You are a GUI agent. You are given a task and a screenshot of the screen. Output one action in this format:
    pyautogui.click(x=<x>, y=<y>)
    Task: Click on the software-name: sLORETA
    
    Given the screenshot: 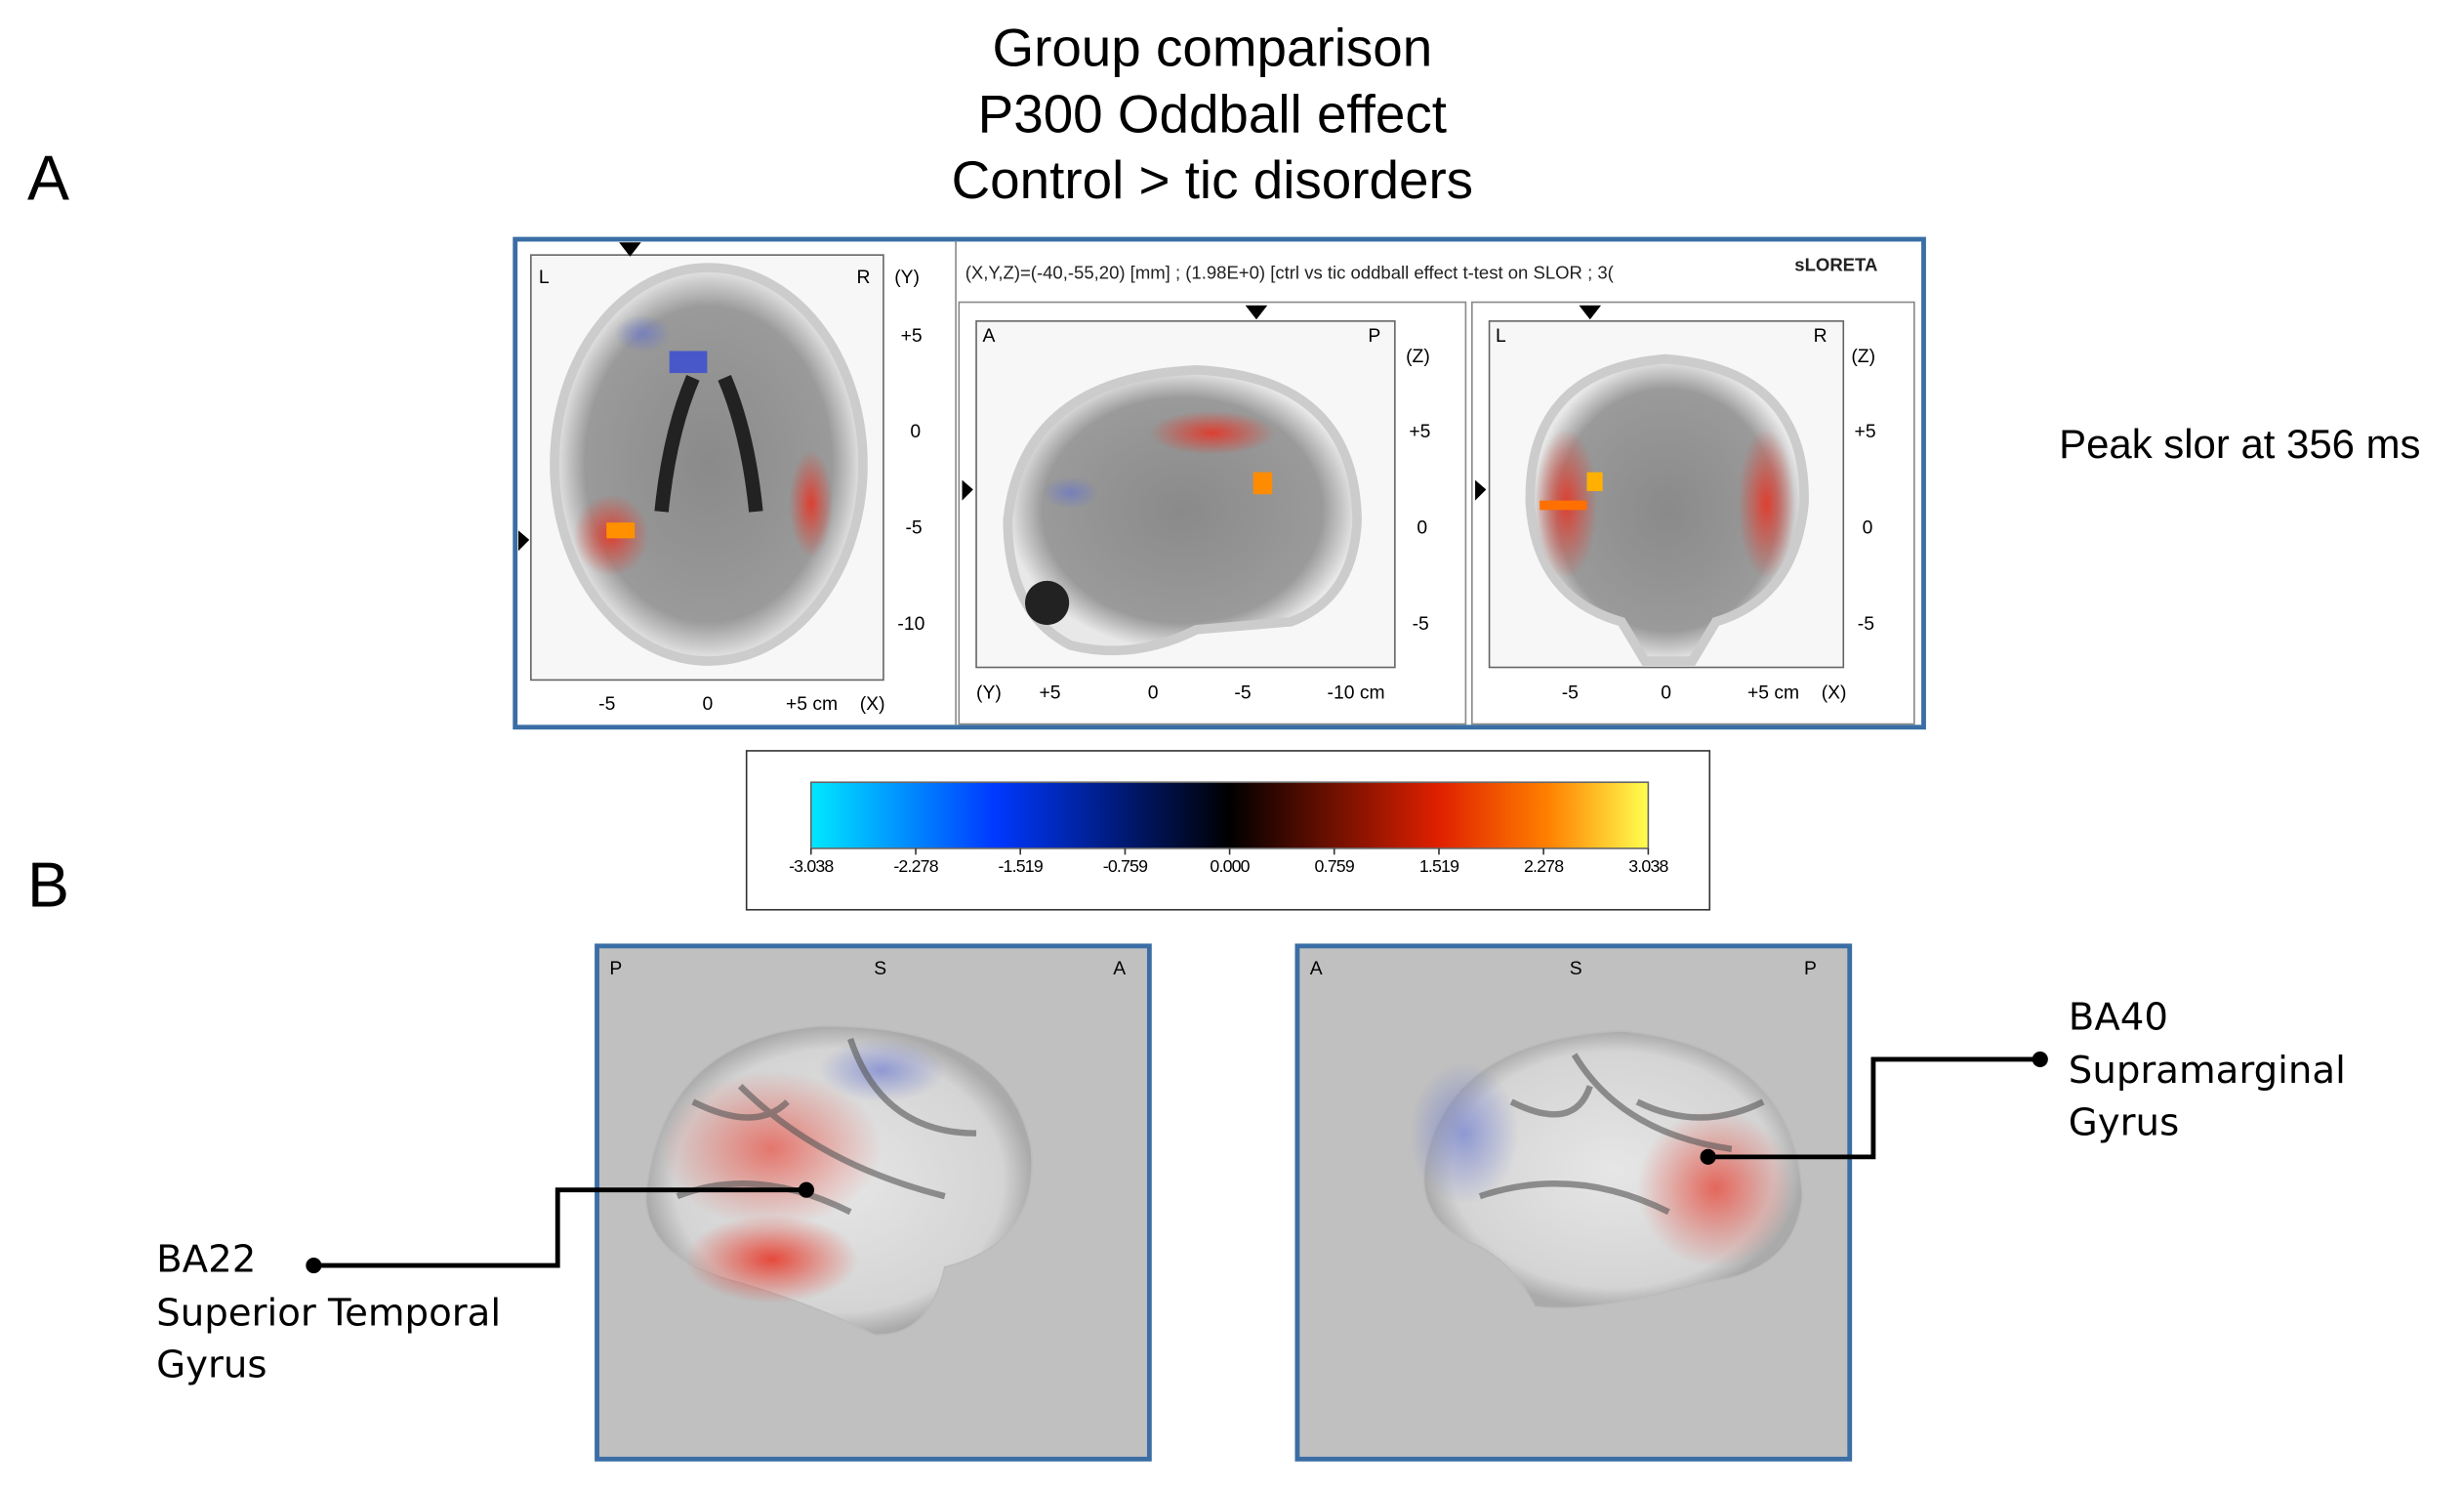 What is the action you would take?
    pyautogui.click(x=1835, y=264)
    